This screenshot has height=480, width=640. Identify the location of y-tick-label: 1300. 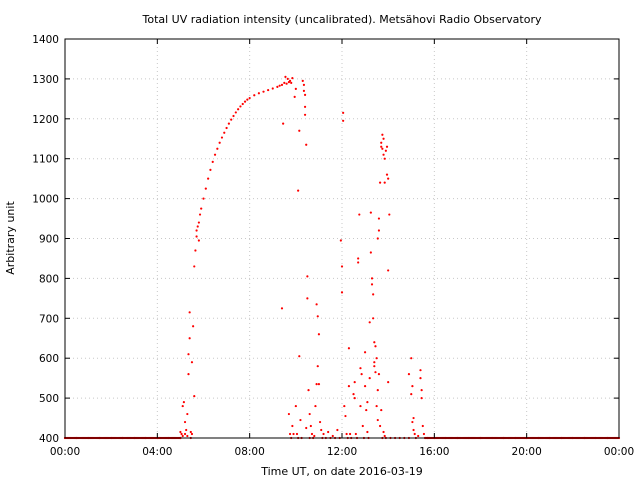
(45, 80).